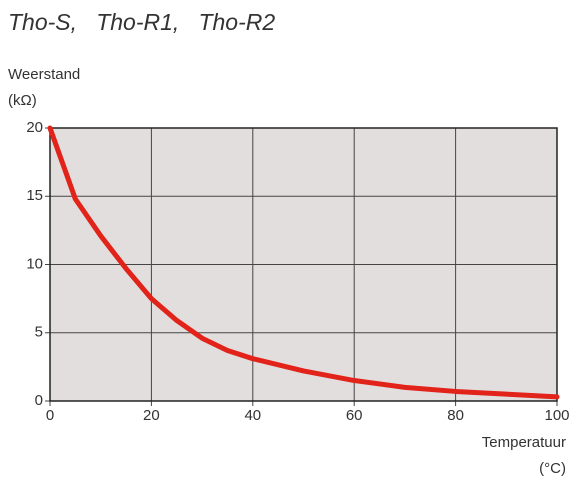 This screenshot has height=482, width=576. What do you see at coordinates (39, 400) in the screenshot?
I see `y-tick-label: 0` at bounding box center [39, 400].